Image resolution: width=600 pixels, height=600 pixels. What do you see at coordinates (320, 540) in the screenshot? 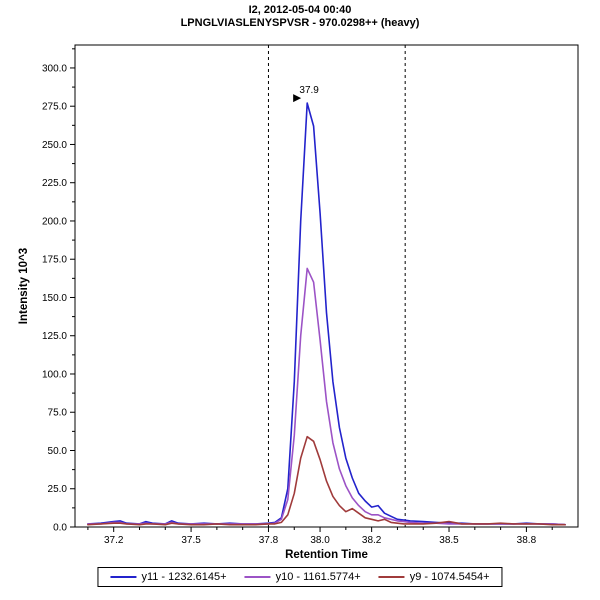
I see `x-tick-label: 38.0` at bounding box center [320, 540].